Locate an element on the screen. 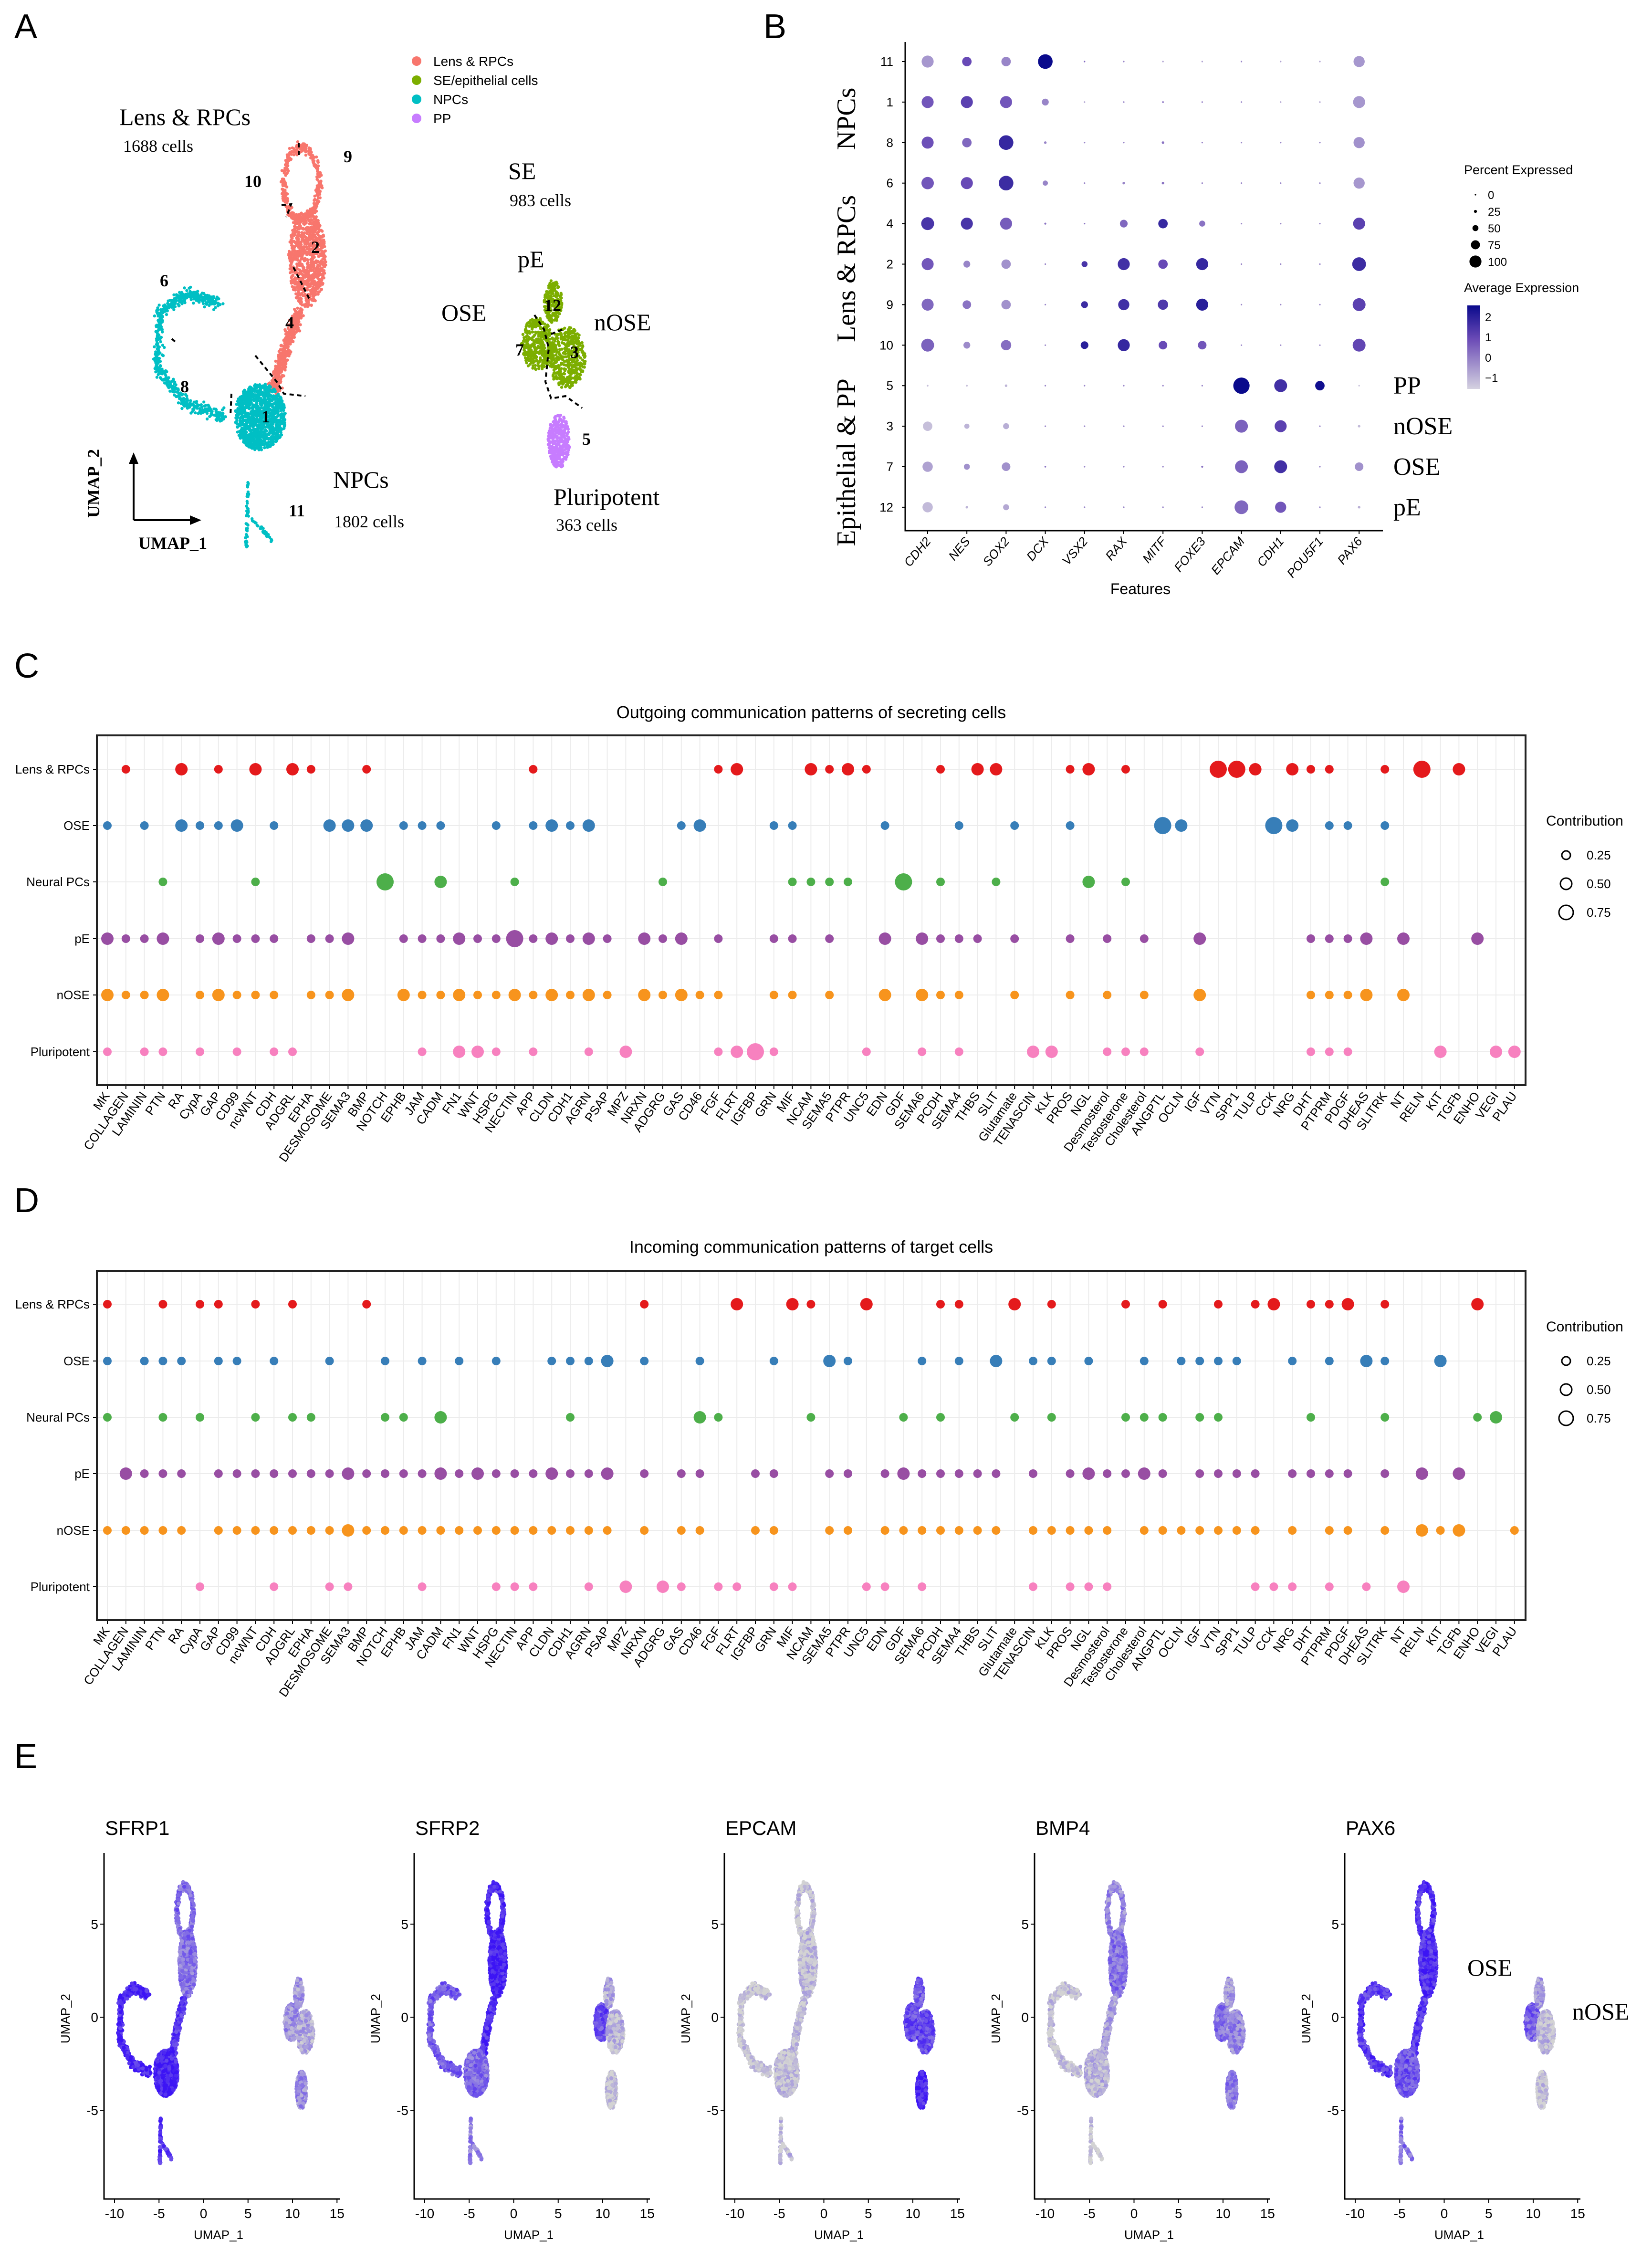 This screenshot has width=1652, height=2251. cluster-number: 8 is located at coordinates (184, 386).